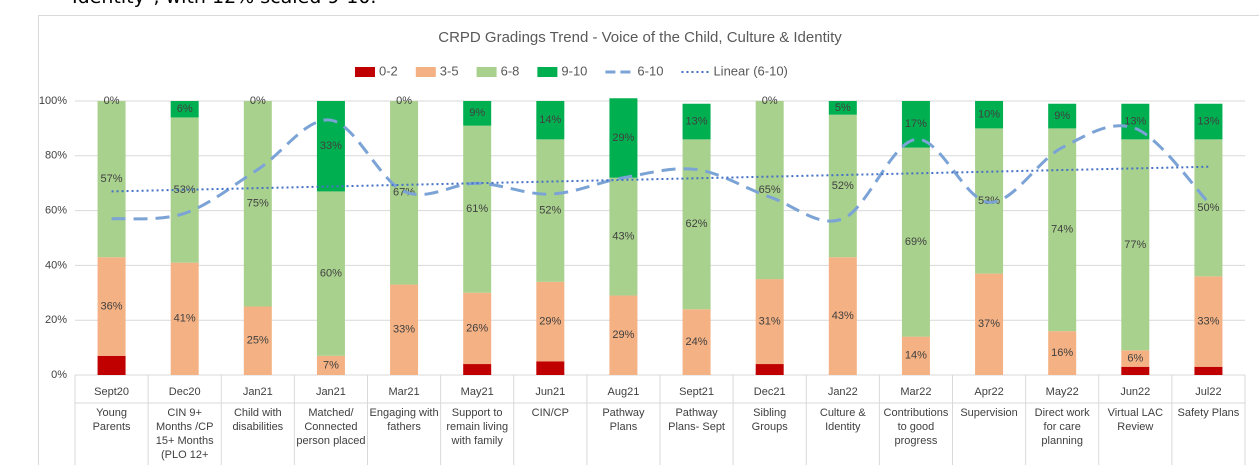  I want to click on category-name: Engaging with fathers, so click(404, 420).